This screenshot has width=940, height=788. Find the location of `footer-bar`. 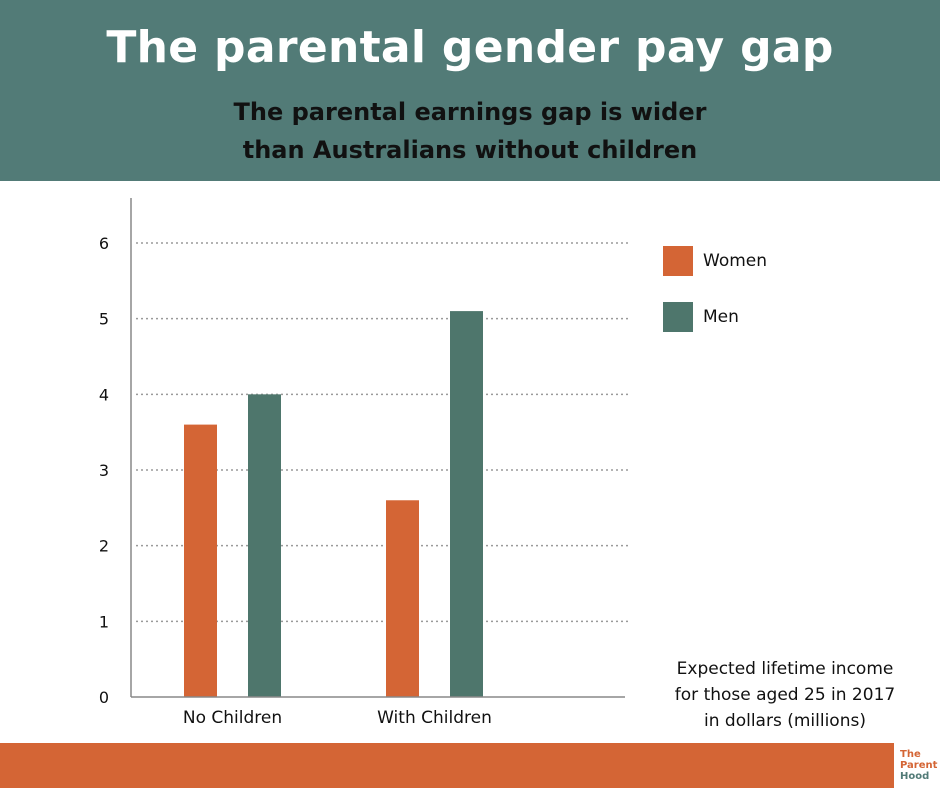

footer-bar is located at coordinates (470, 765).